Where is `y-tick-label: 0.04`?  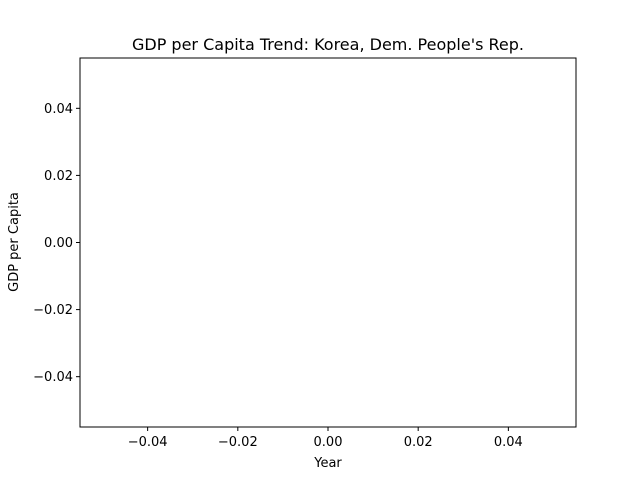
y-tick-label: 0.04 is located at coordinates (58, 109).